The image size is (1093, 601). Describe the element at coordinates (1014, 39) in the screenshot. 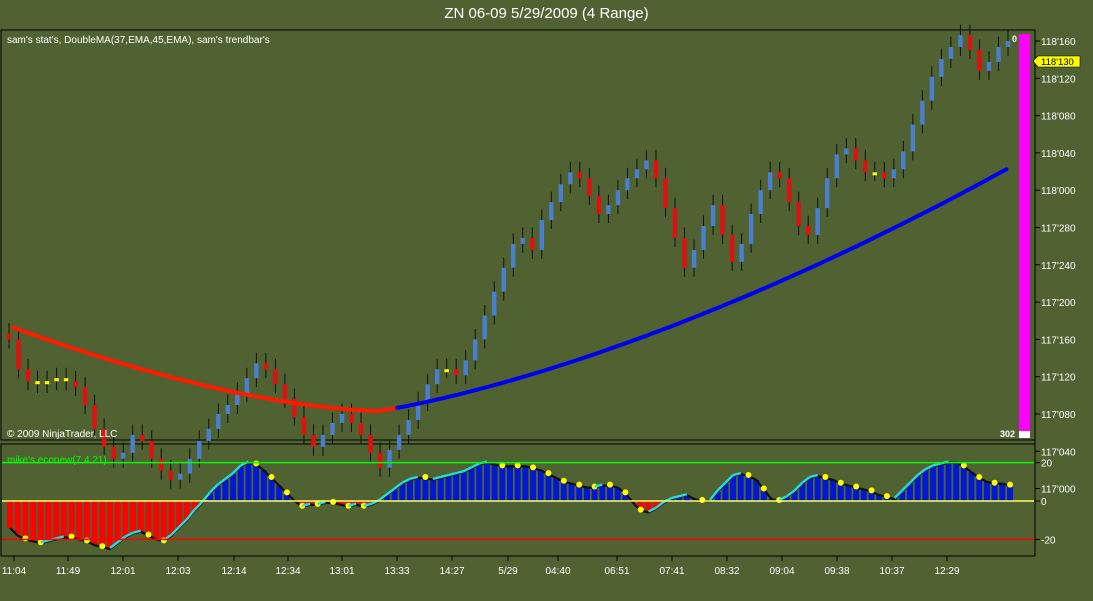

I see `top-marker: 0` at that location.